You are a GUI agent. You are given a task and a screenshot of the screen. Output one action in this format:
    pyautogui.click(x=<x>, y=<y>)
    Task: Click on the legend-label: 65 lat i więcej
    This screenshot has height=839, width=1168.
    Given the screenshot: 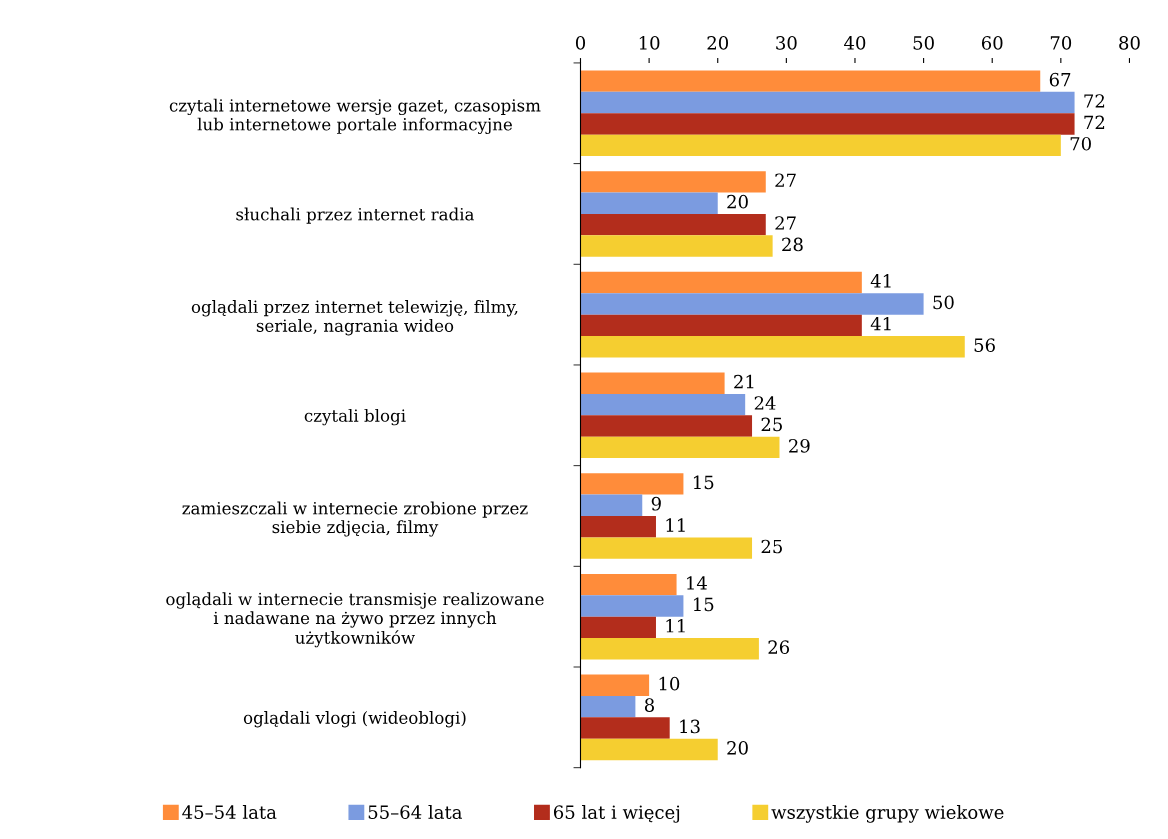 What is the action you would take?
    pyautogui.click(x=616, y=814)
    